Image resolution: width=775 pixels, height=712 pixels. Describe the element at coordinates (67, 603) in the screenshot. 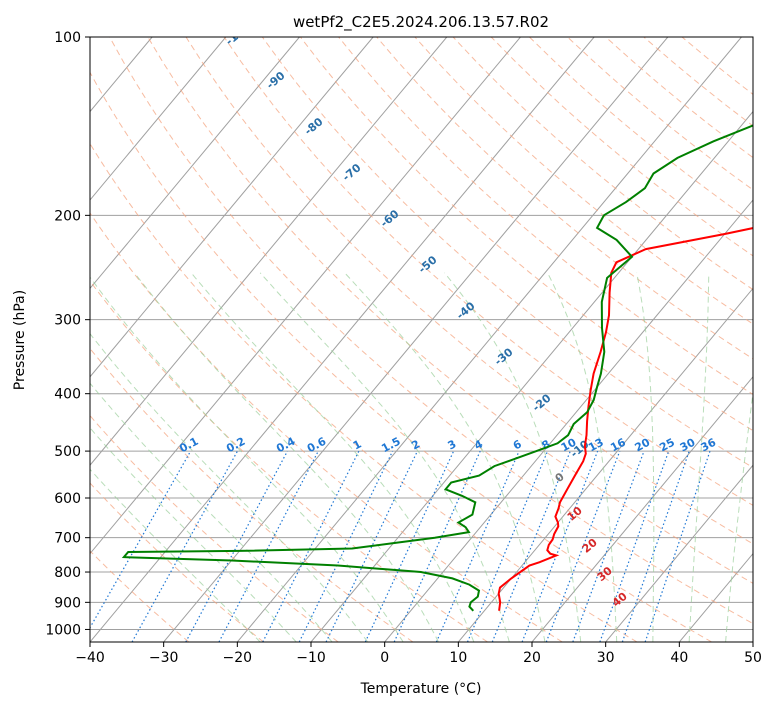

I see `y-tick-label: 900` at that location.